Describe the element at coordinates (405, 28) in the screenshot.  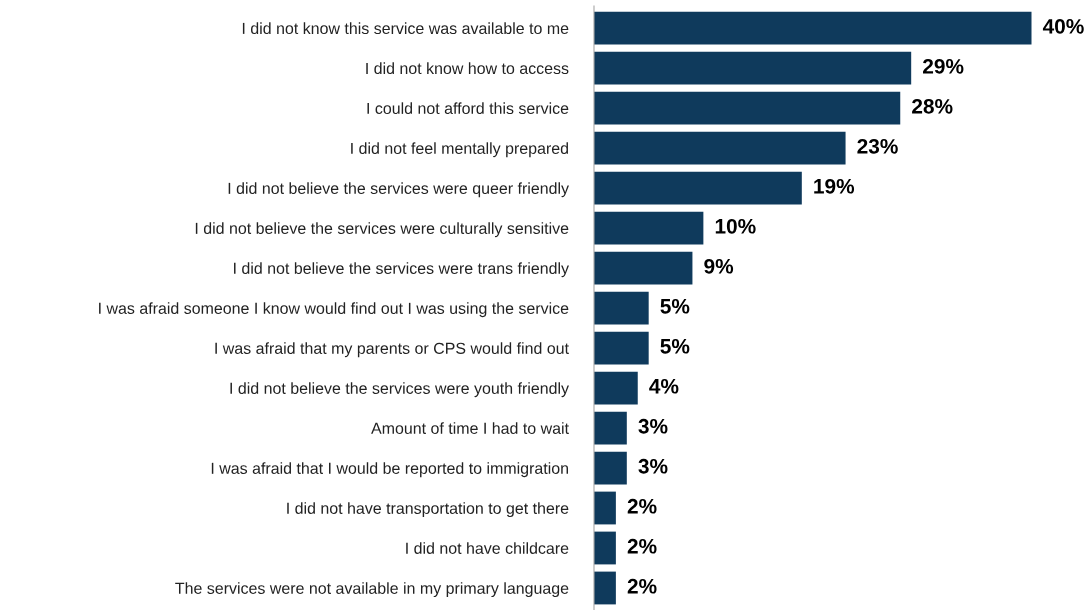
I see `y-tick-label: I did not know this service was available to me` at that location.